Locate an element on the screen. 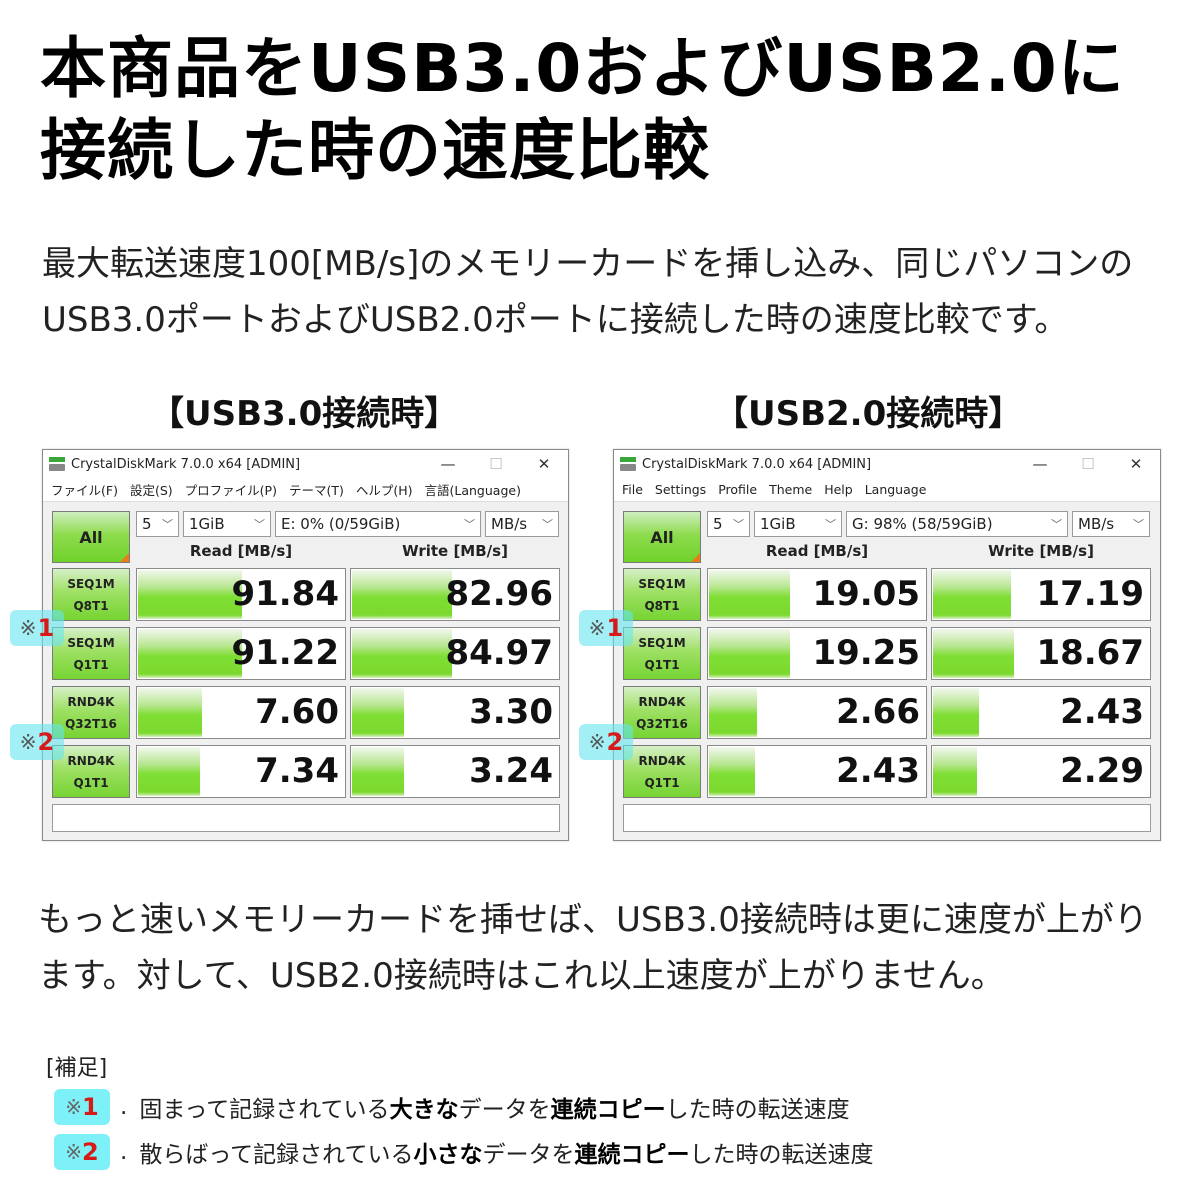 This screenshot has height=1200, width=1200. note-badge-2-right: ※ 2 is located at coordinates (606, 742).